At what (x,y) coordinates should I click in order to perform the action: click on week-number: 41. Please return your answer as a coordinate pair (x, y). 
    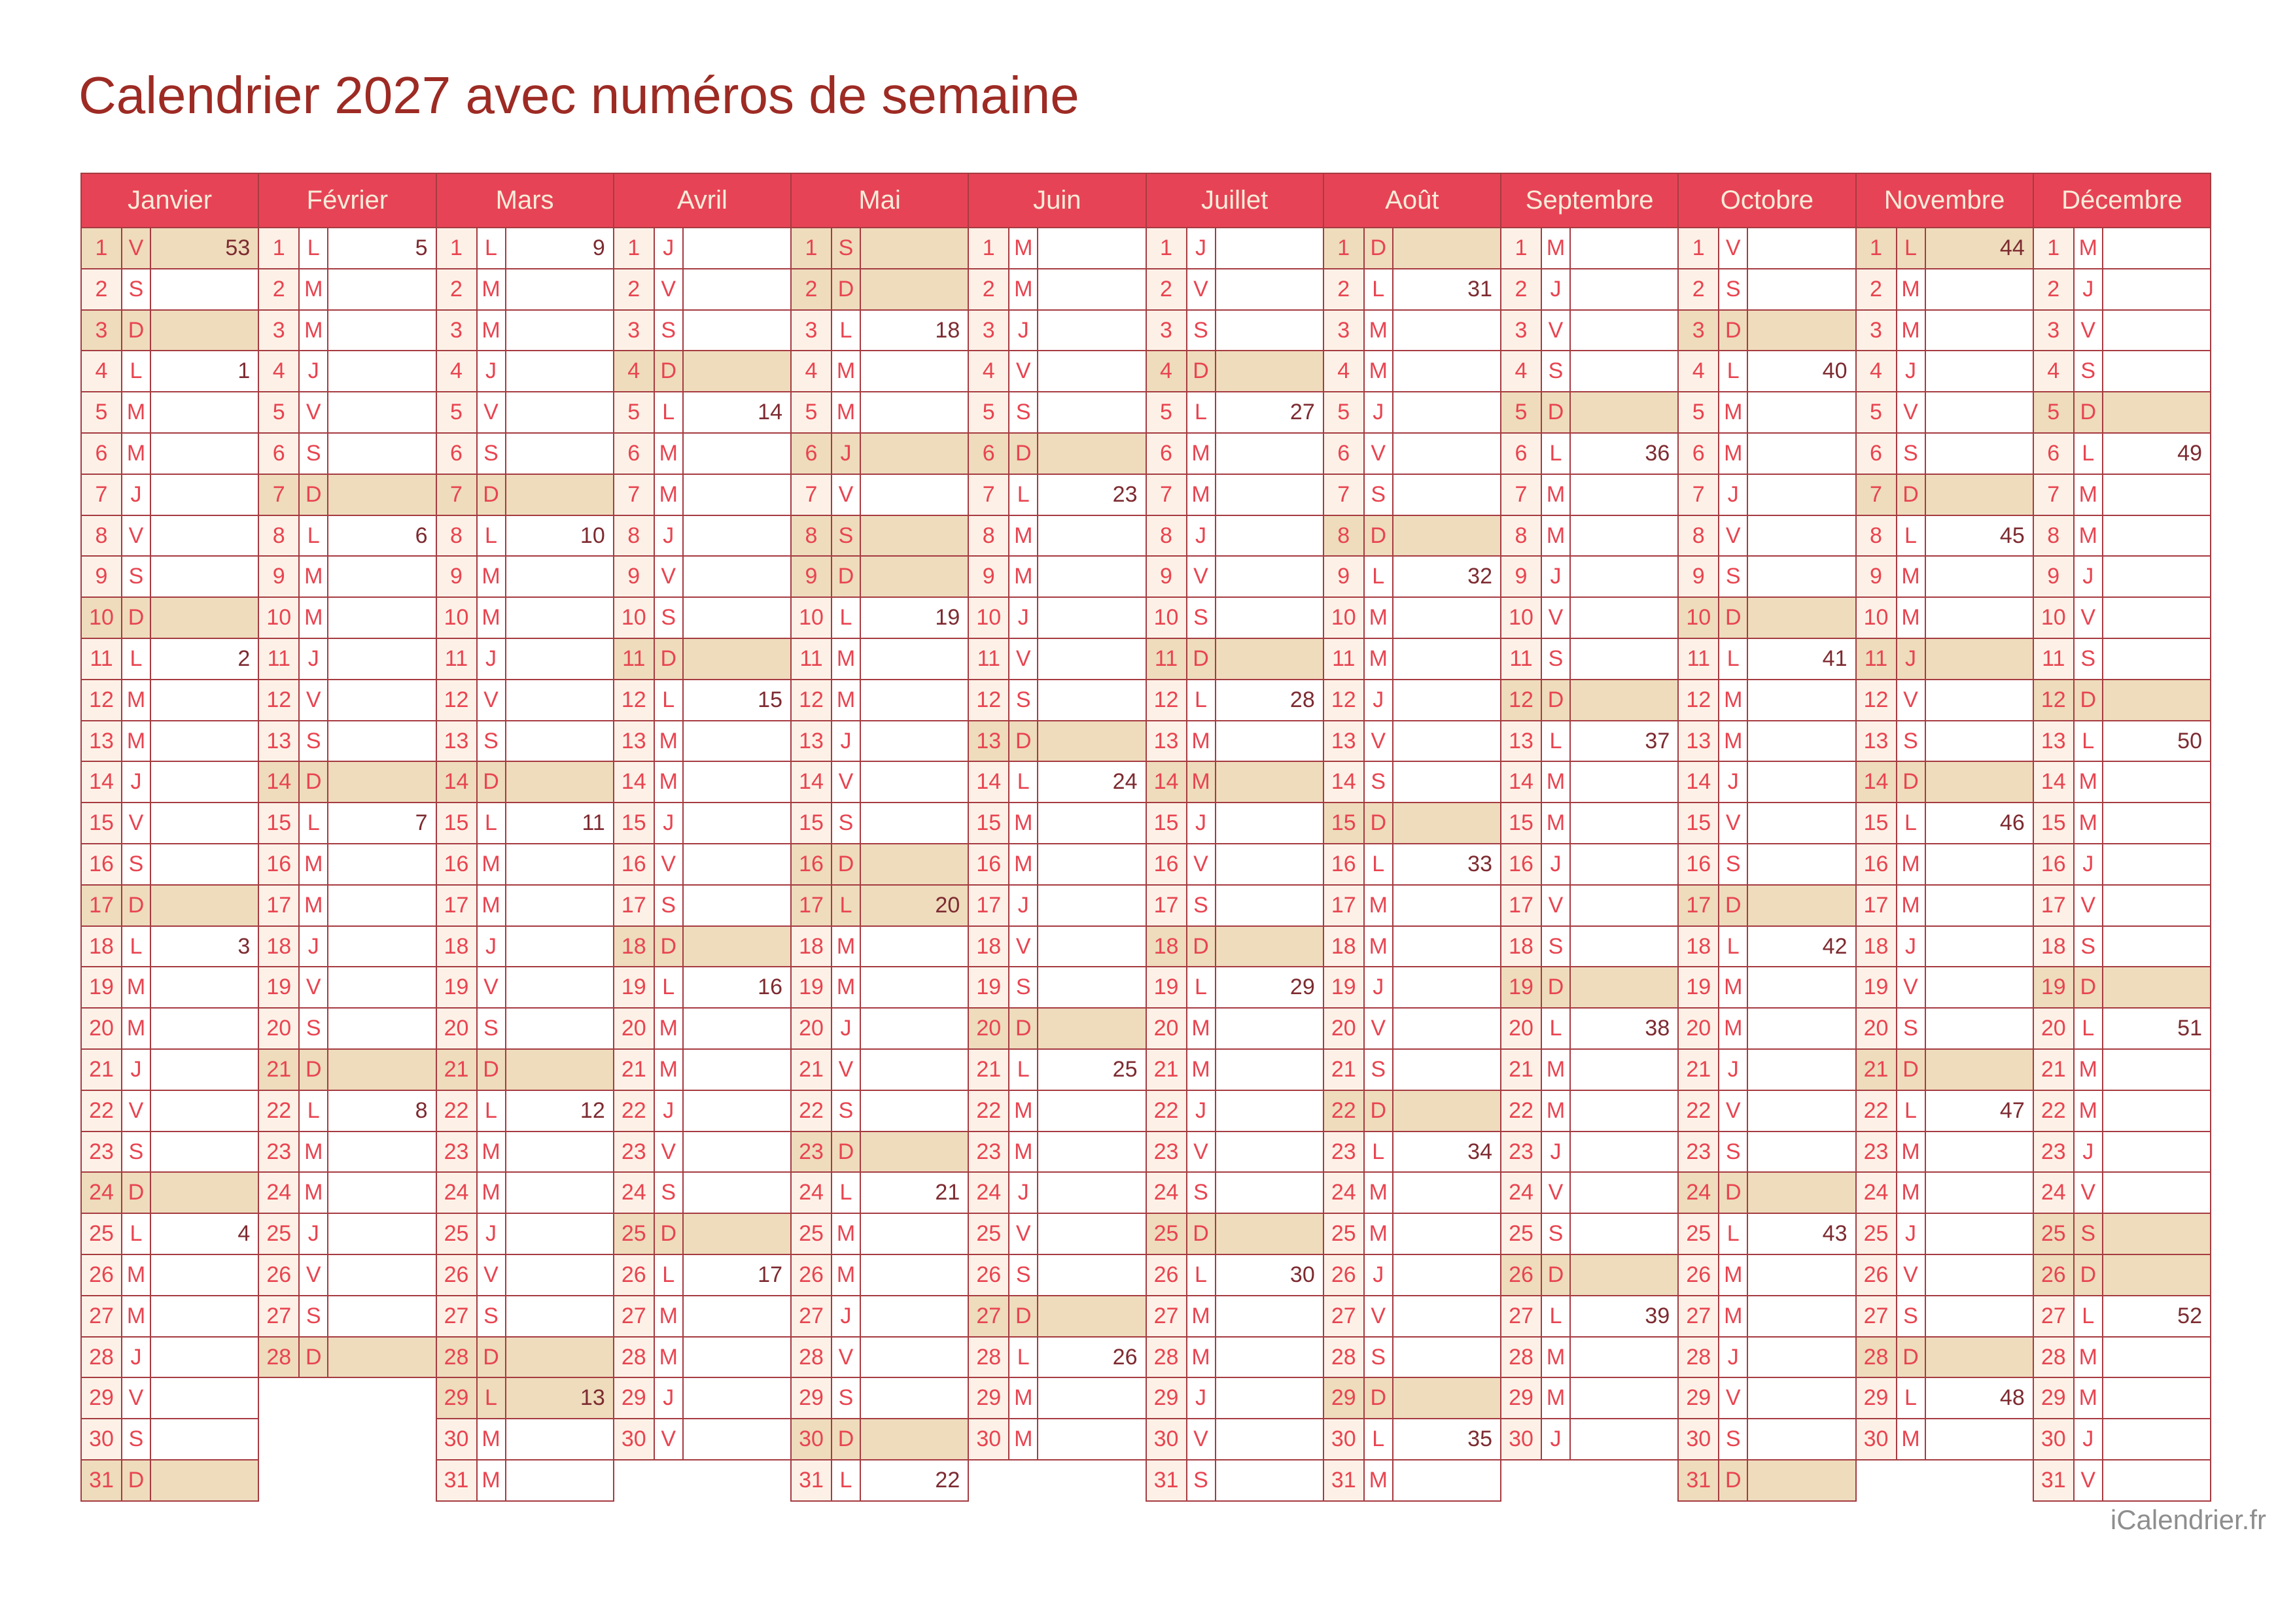
    Looking at the image, I should click on (1801, 658).